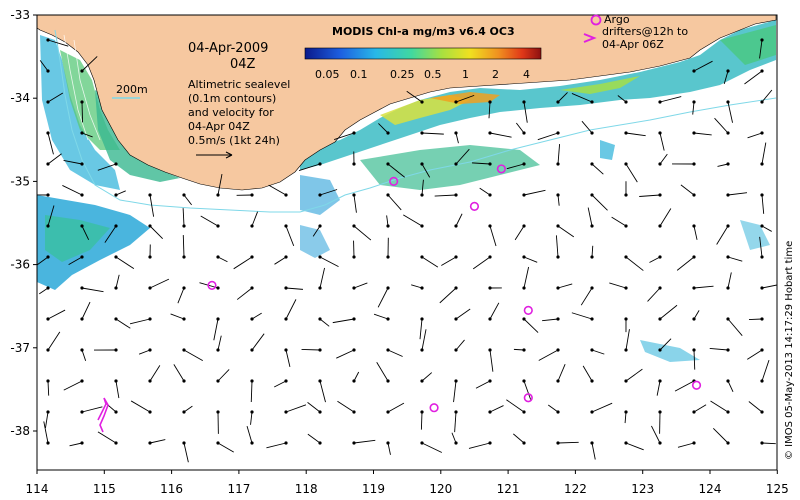 Image resolution: width=800 pixels, height=500 pixels. Describe the element at coordinates (171, 489) in the screenshot. I see `x-tick-label: 116` at that location.